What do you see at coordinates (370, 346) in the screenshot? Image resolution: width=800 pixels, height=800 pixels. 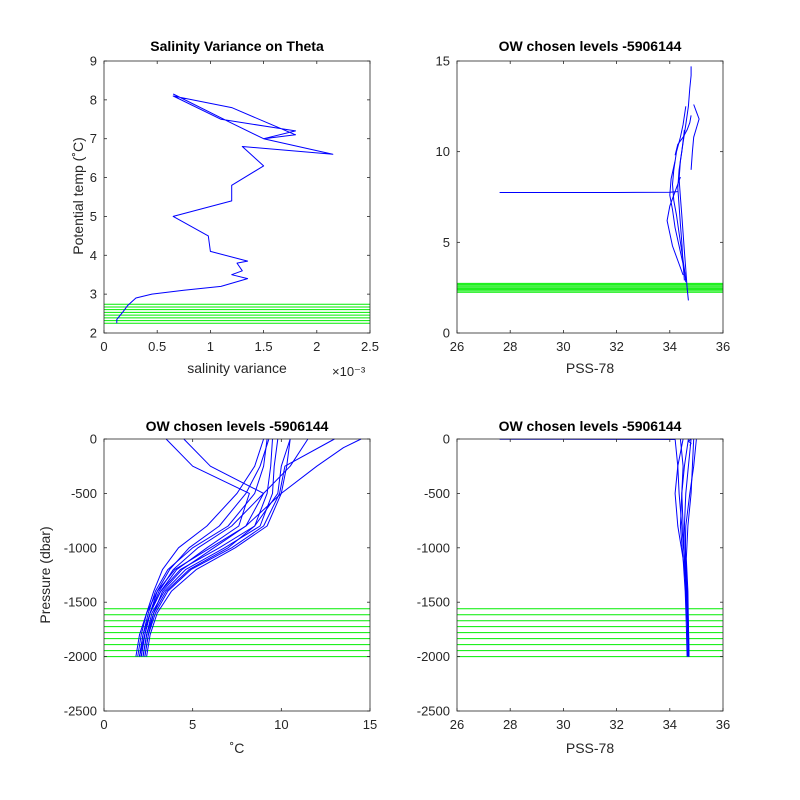 I see `x-tick-label: 2.5` at bounding box center [370, 346].